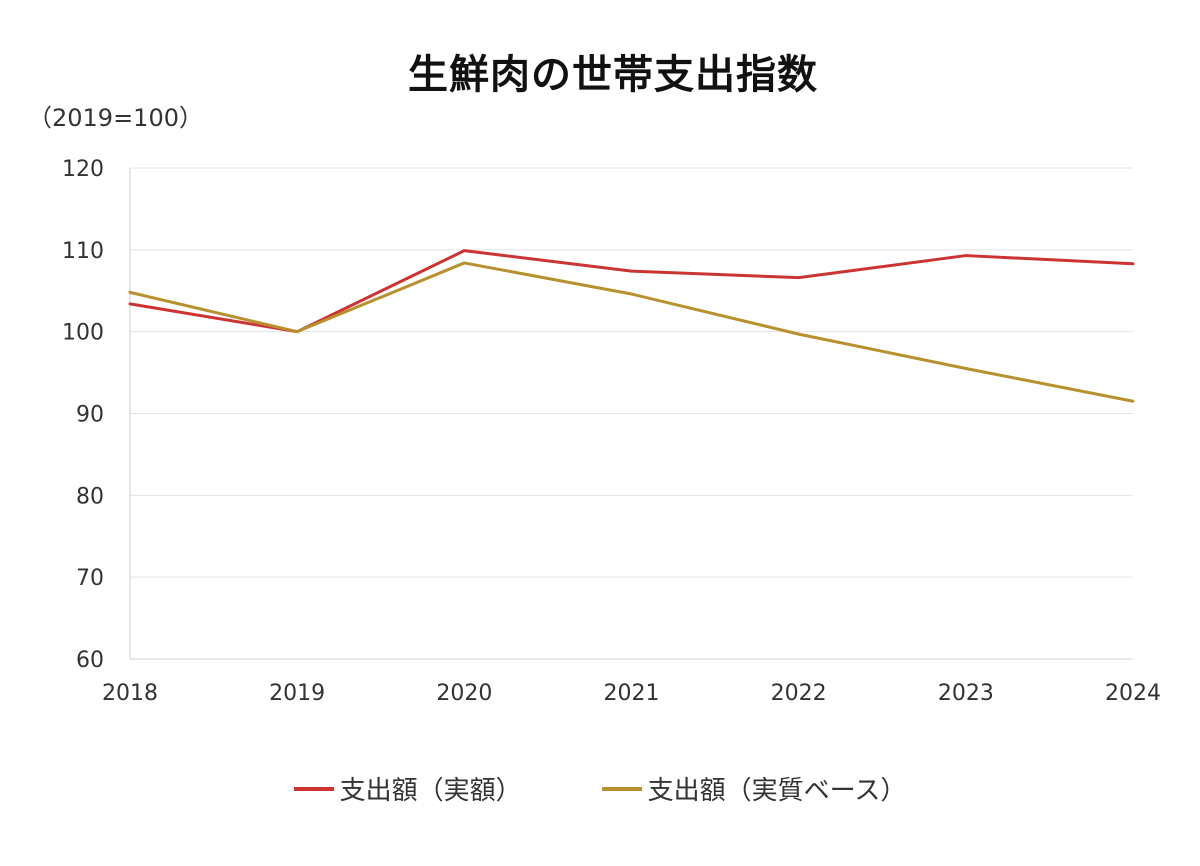 The image size is (1200, 866). I want to click on series-lines, so click(631, 326).